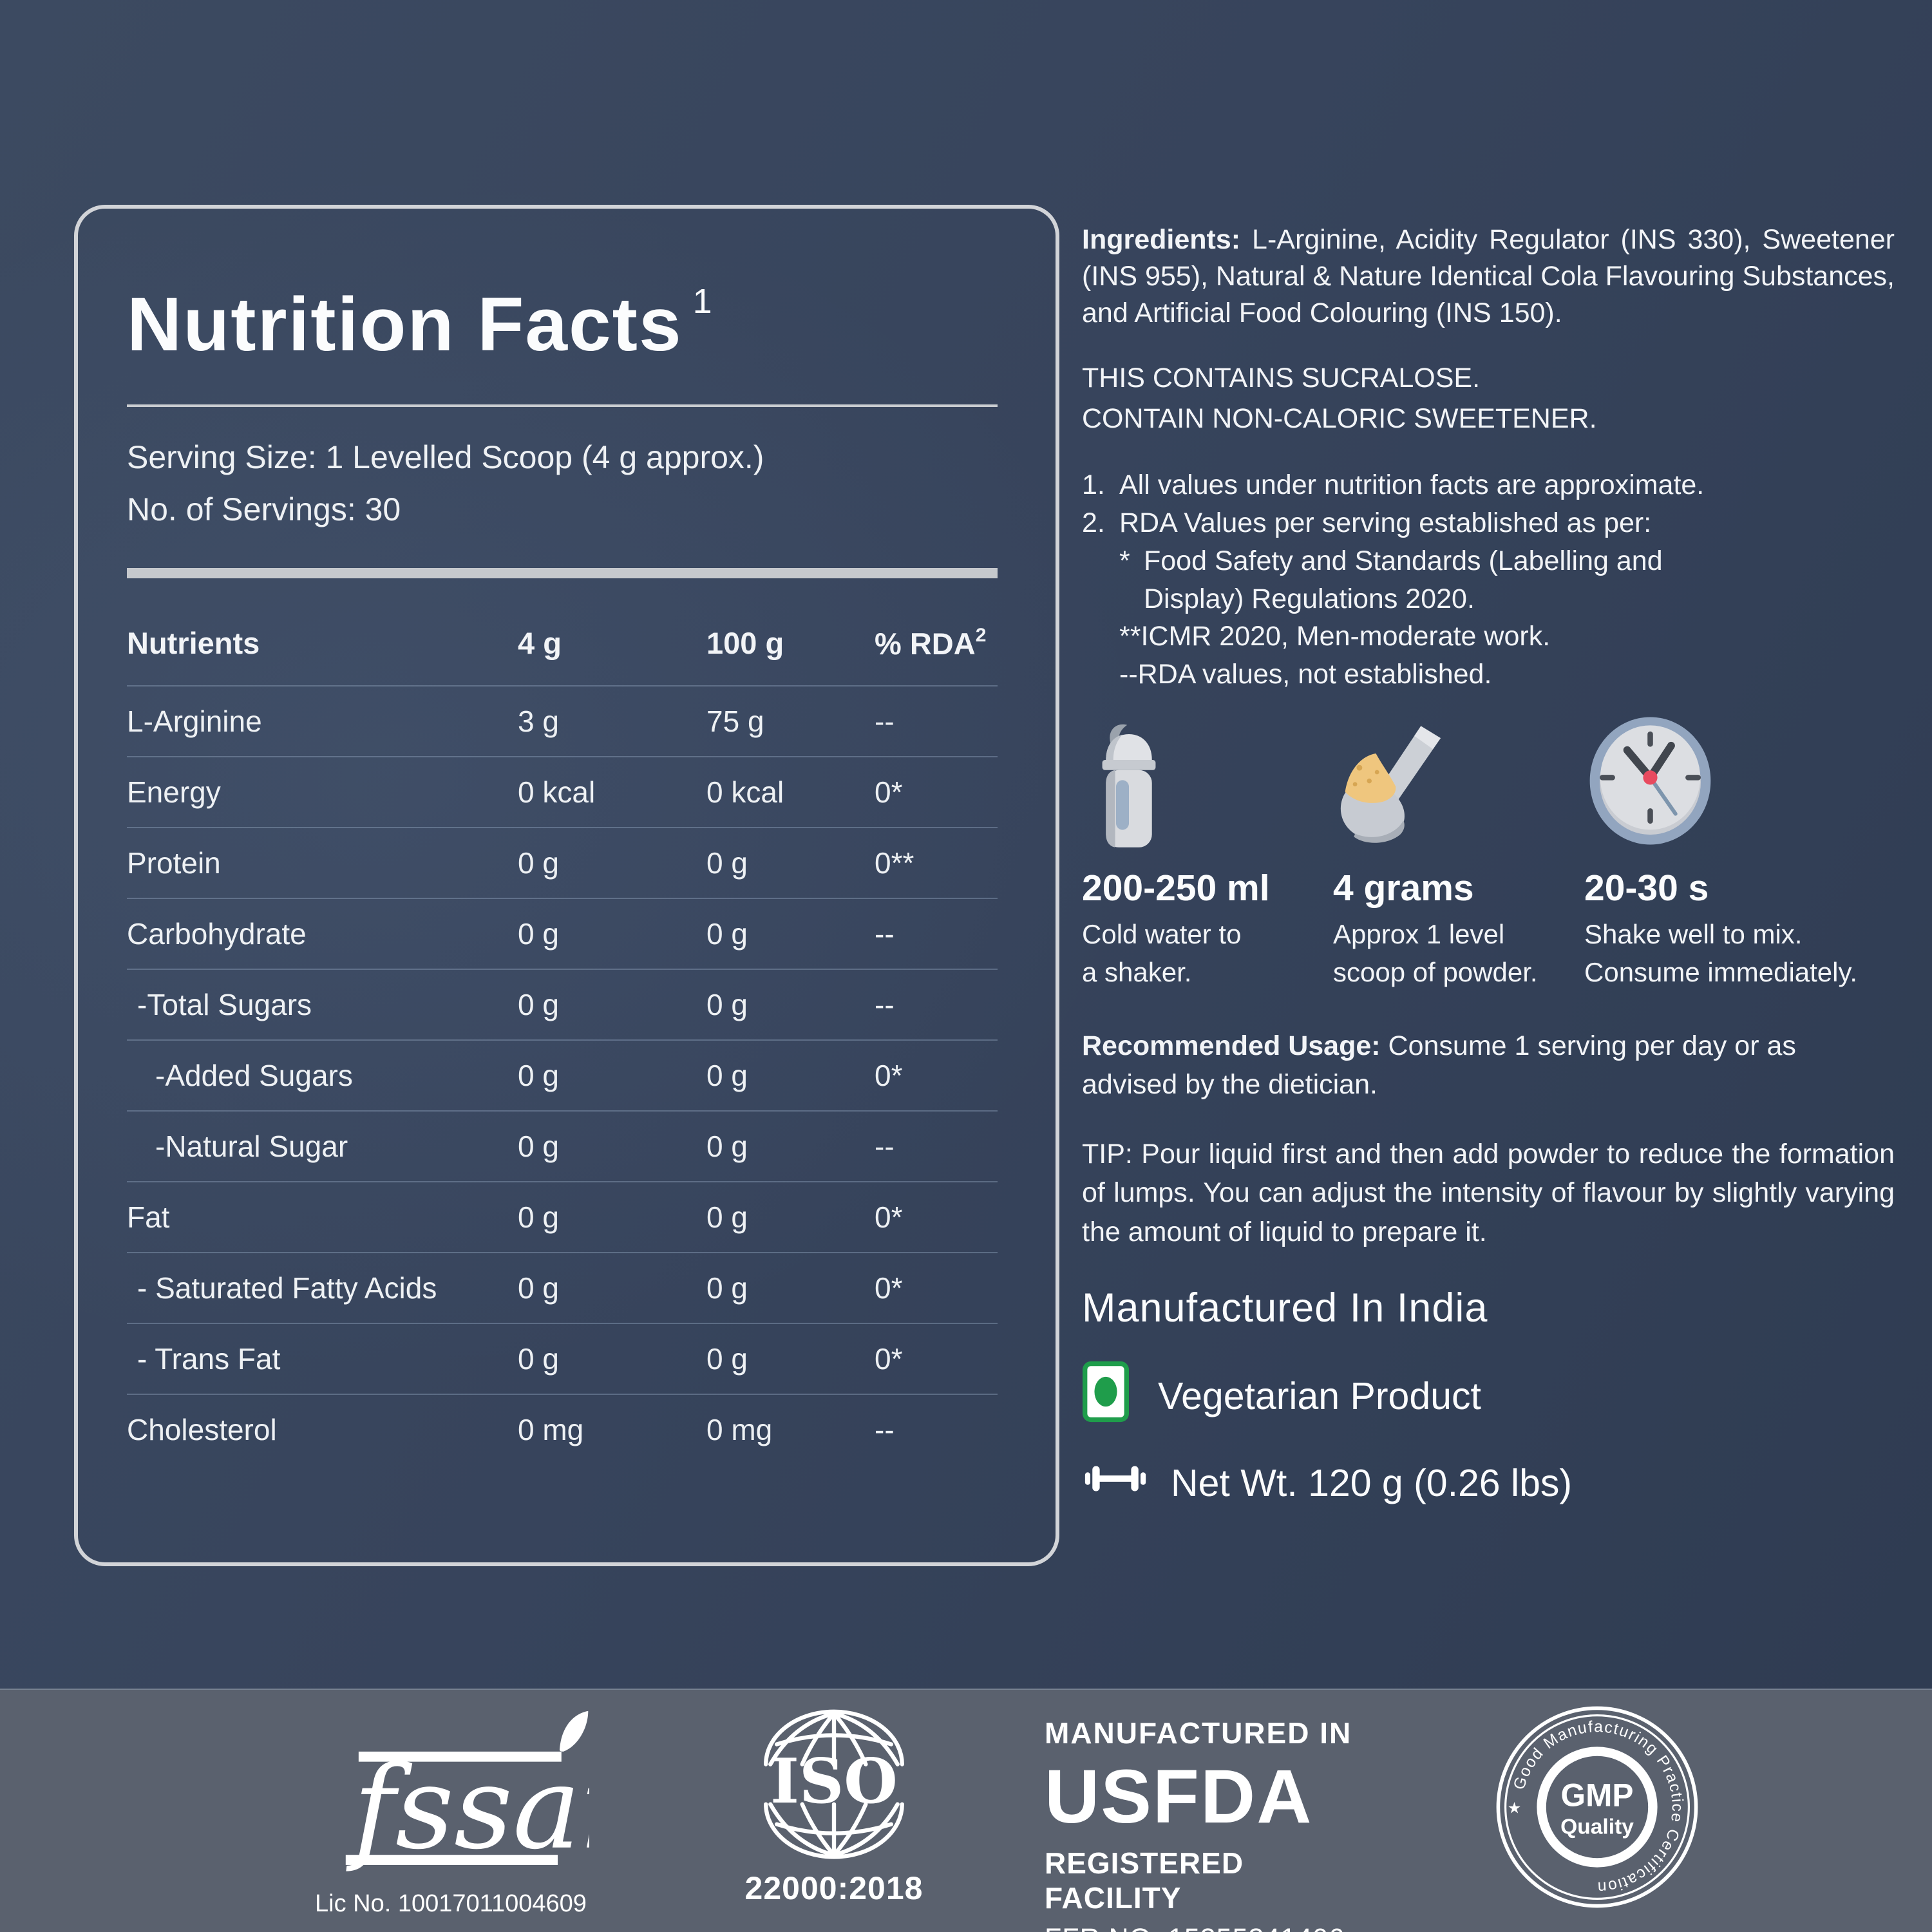  Describe the element at coordinates (1305, 675) in the screenshot. I see `footnote-2-sub-3: --RDA values, not established.` at that location.